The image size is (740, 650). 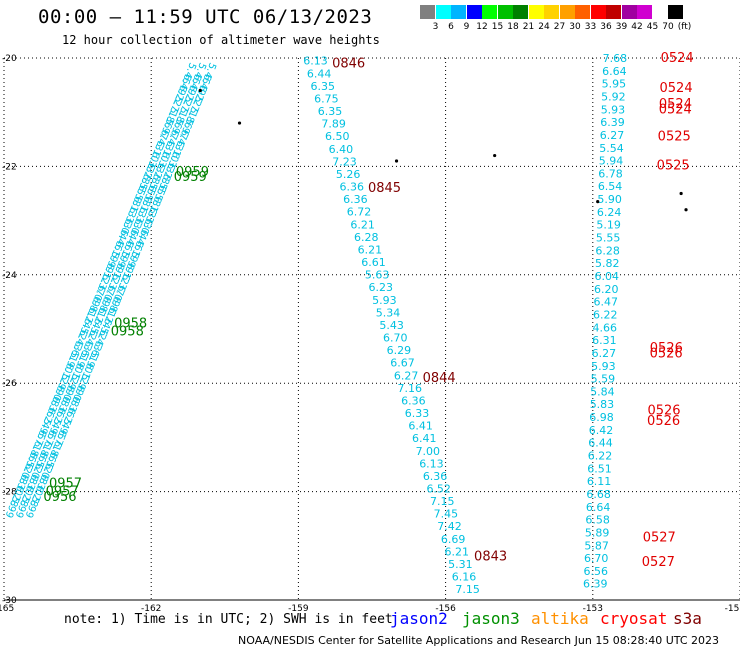 I want to click on wave-height-label: 5.34, so click(x=388, y=312).